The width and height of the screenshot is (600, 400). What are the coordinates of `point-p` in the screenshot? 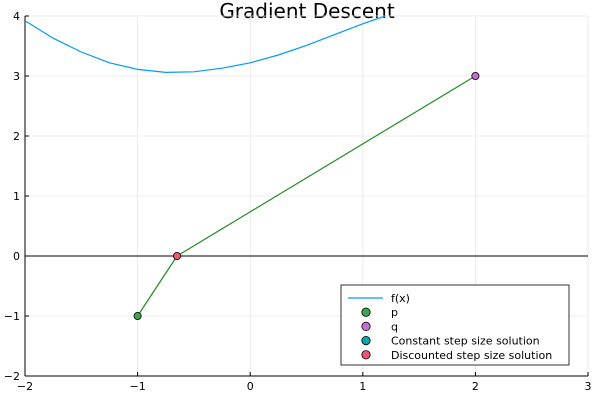 It's located at (137, 315).